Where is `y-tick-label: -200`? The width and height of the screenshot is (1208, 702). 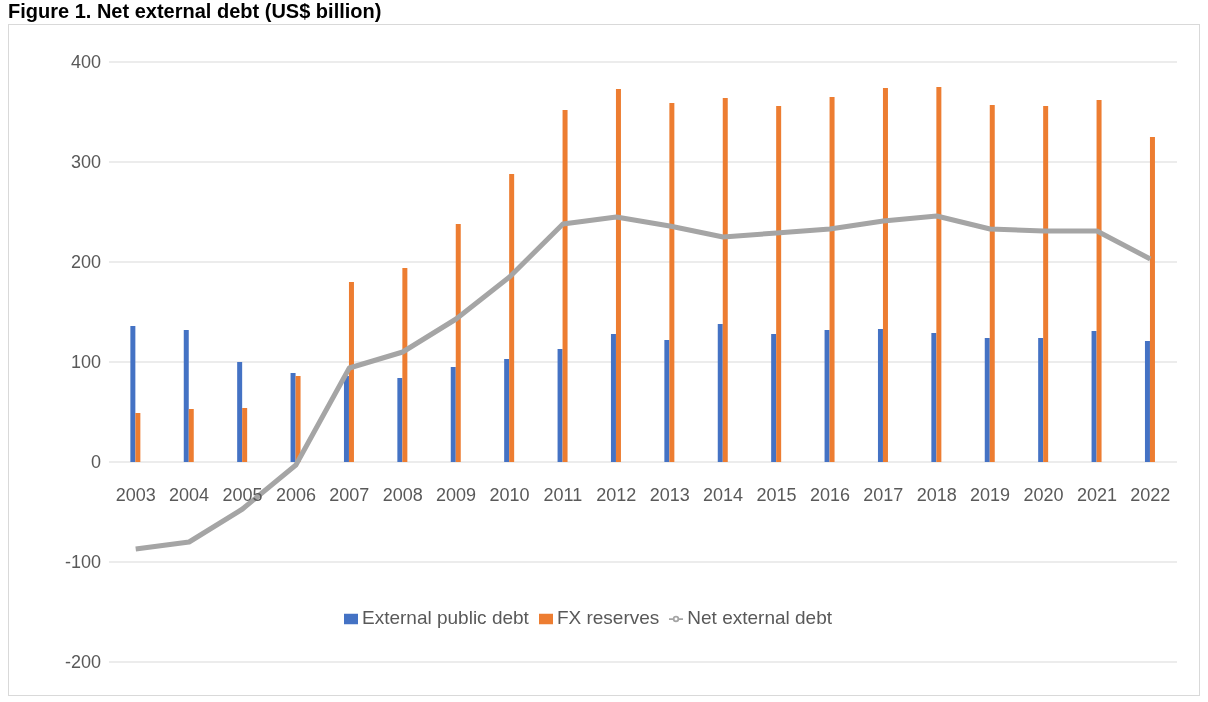
y-tick-label: -200 is located at coordinates (82, 662).